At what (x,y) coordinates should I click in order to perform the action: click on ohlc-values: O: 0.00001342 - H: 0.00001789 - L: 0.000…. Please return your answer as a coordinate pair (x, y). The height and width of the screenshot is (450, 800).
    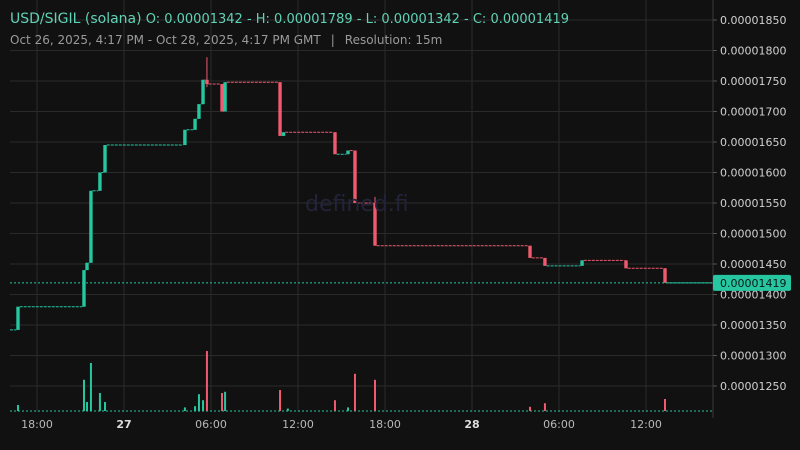
    Looking at the image, I should click on (357, 19).